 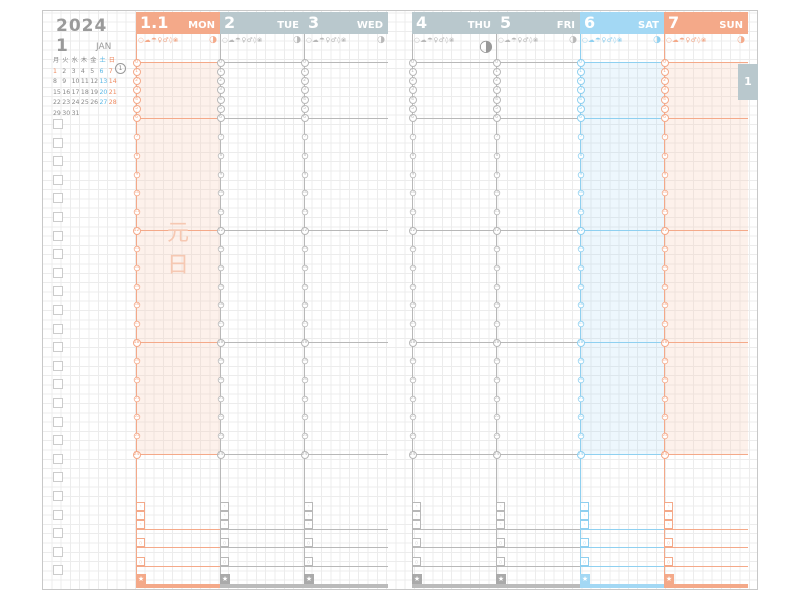 I want to click on mini-calendar-day: 12, so click(x=94, y=81).